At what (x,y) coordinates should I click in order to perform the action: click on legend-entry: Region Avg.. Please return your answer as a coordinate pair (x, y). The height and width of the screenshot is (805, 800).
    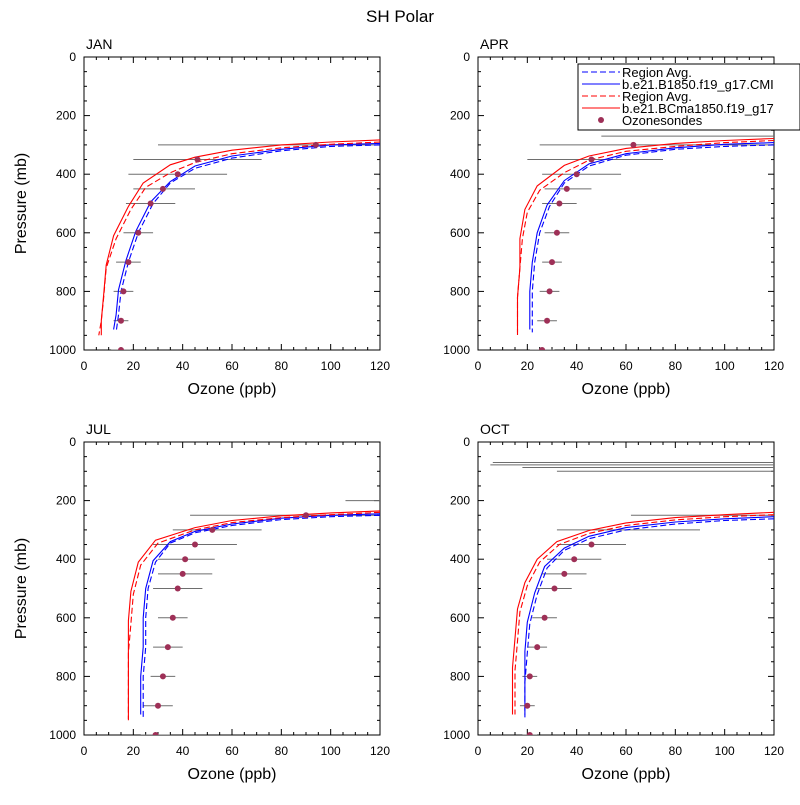
    Looking at the image, I should click on (637, 96).